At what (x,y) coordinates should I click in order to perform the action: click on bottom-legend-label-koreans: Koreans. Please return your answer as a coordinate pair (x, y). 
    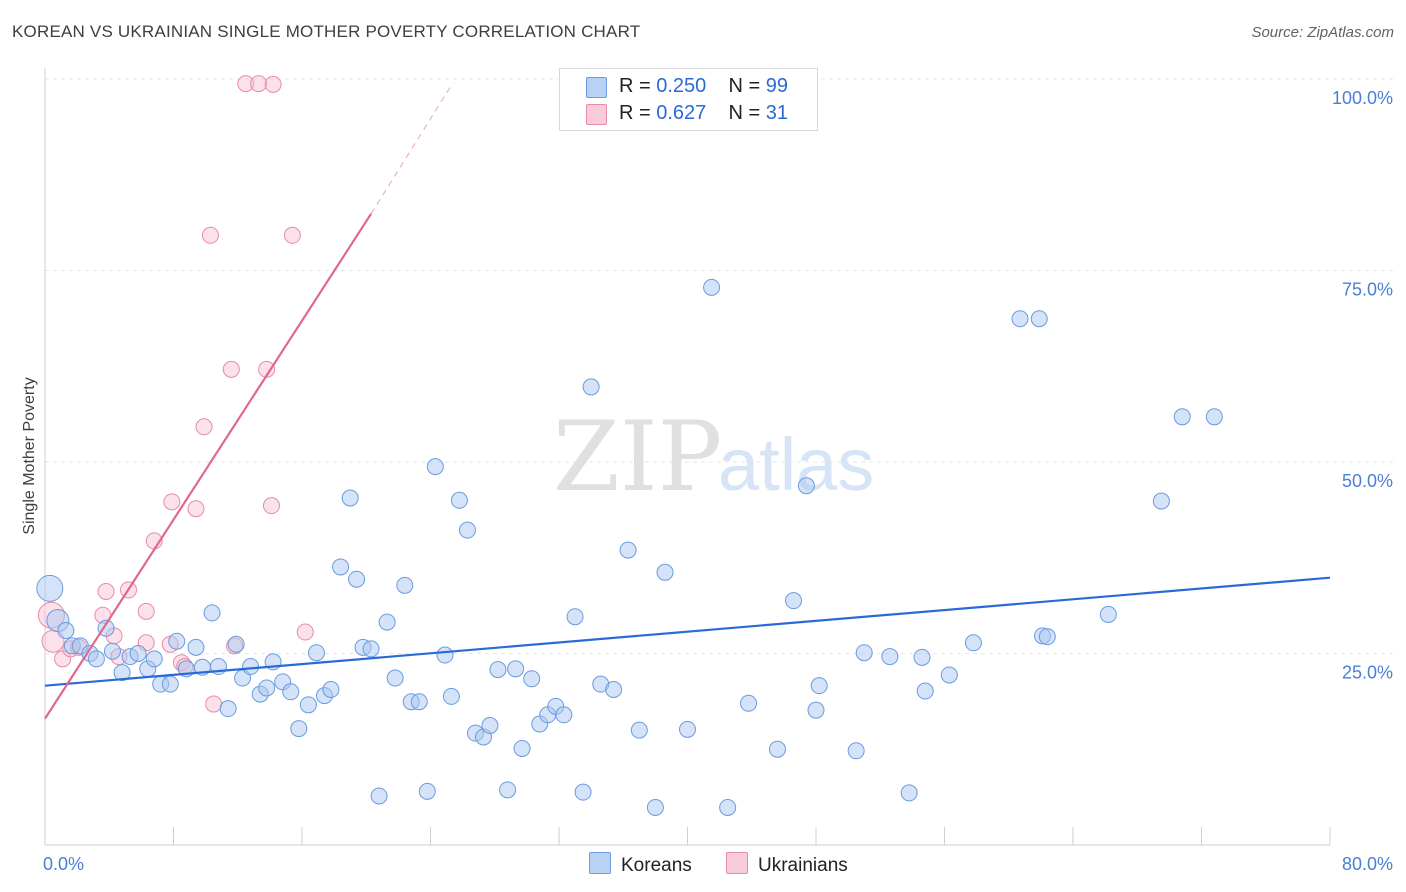
    Looking at the image, I should click on (656, 865).